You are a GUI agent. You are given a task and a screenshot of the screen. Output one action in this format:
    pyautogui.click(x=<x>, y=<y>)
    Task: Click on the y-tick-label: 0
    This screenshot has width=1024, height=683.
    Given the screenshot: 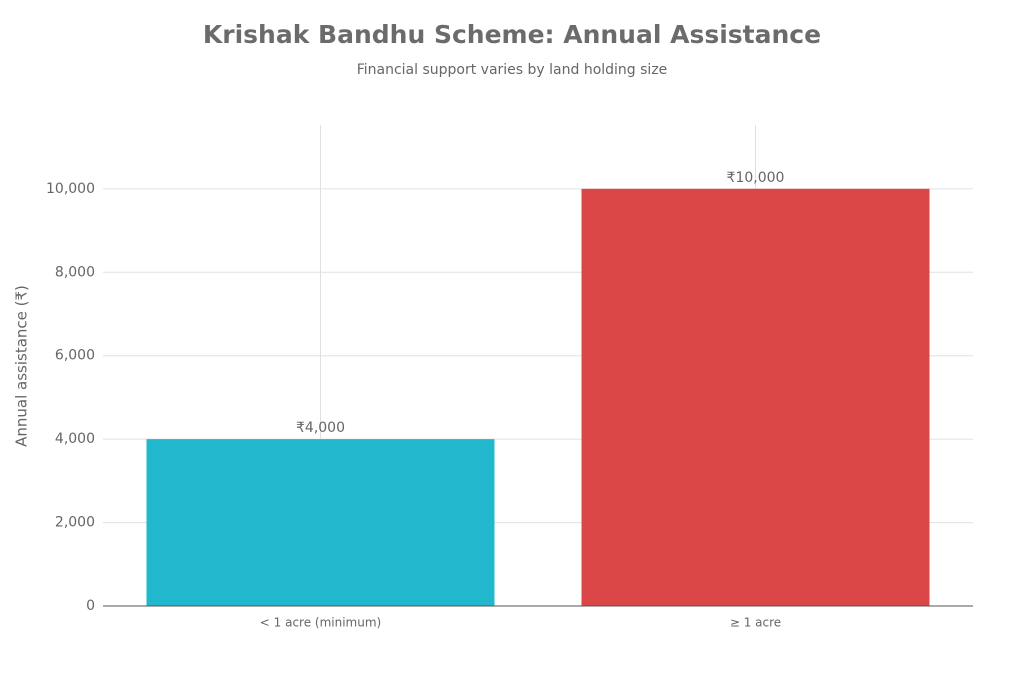 What is the action you would take?
    pyautogui.click(x=90, y=606)
    